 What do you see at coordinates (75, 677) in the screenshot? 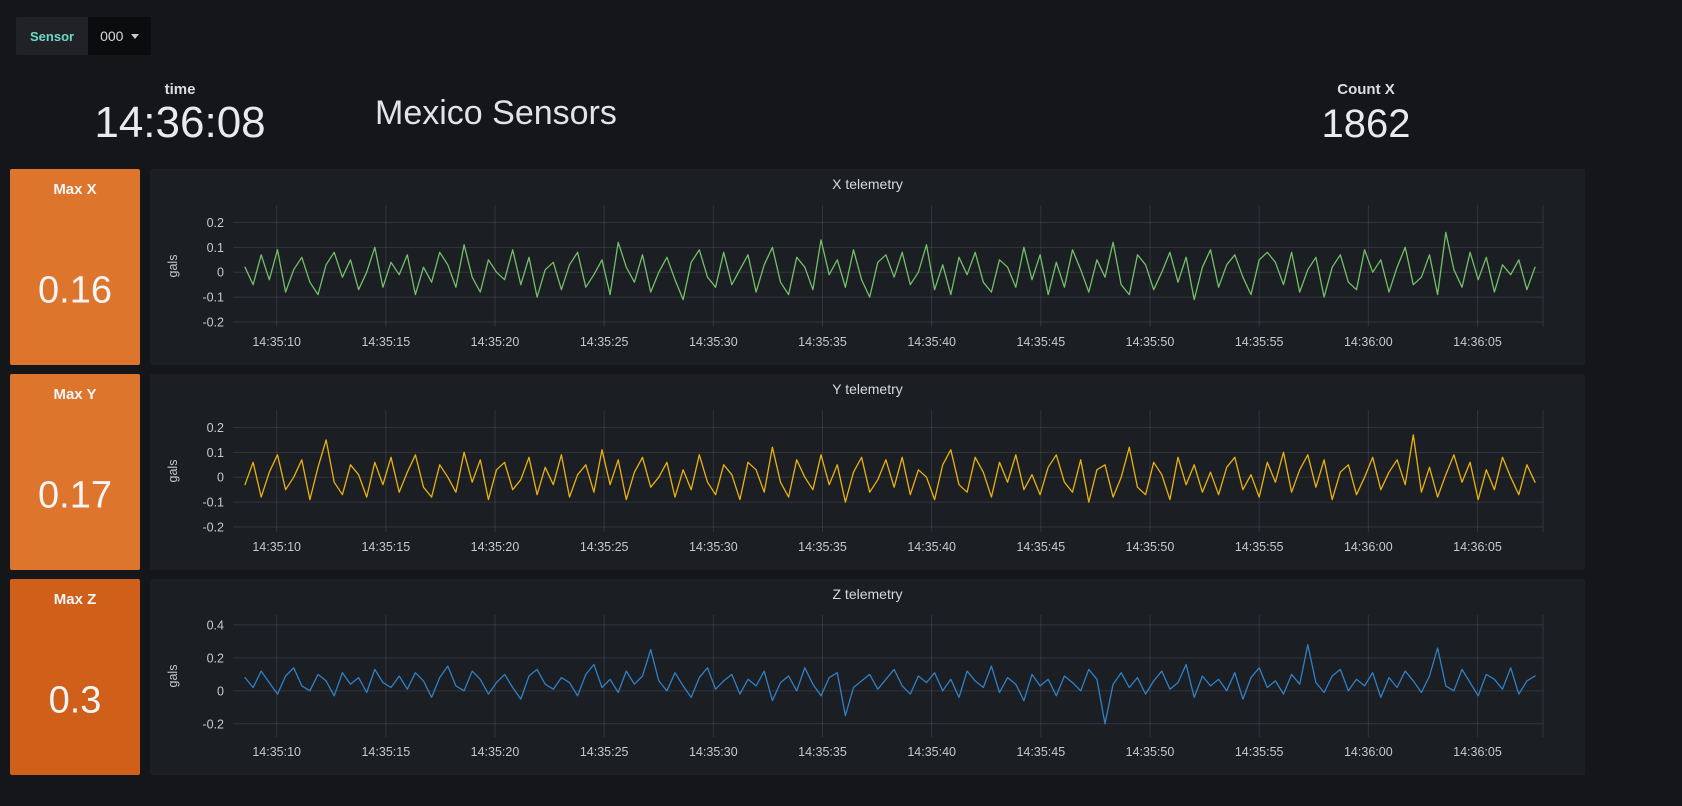
I see `max-z-stat-panel: Max Z 0.3` at bounding box center [75, 677].